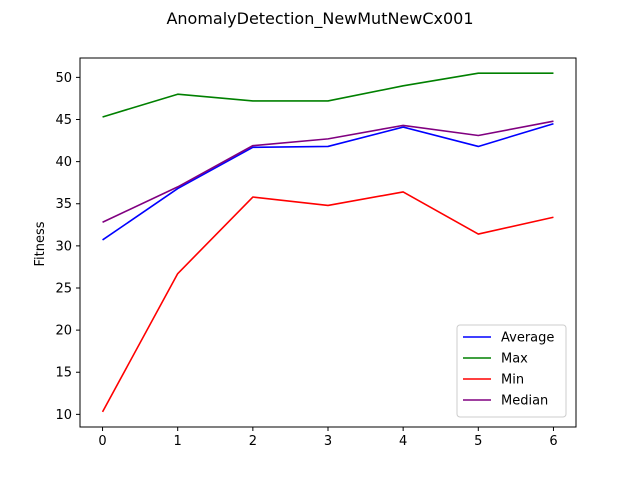  Describe the element at coordinates (63, 415) in the screenshot. I see `y-tick-label: 10` at that location.